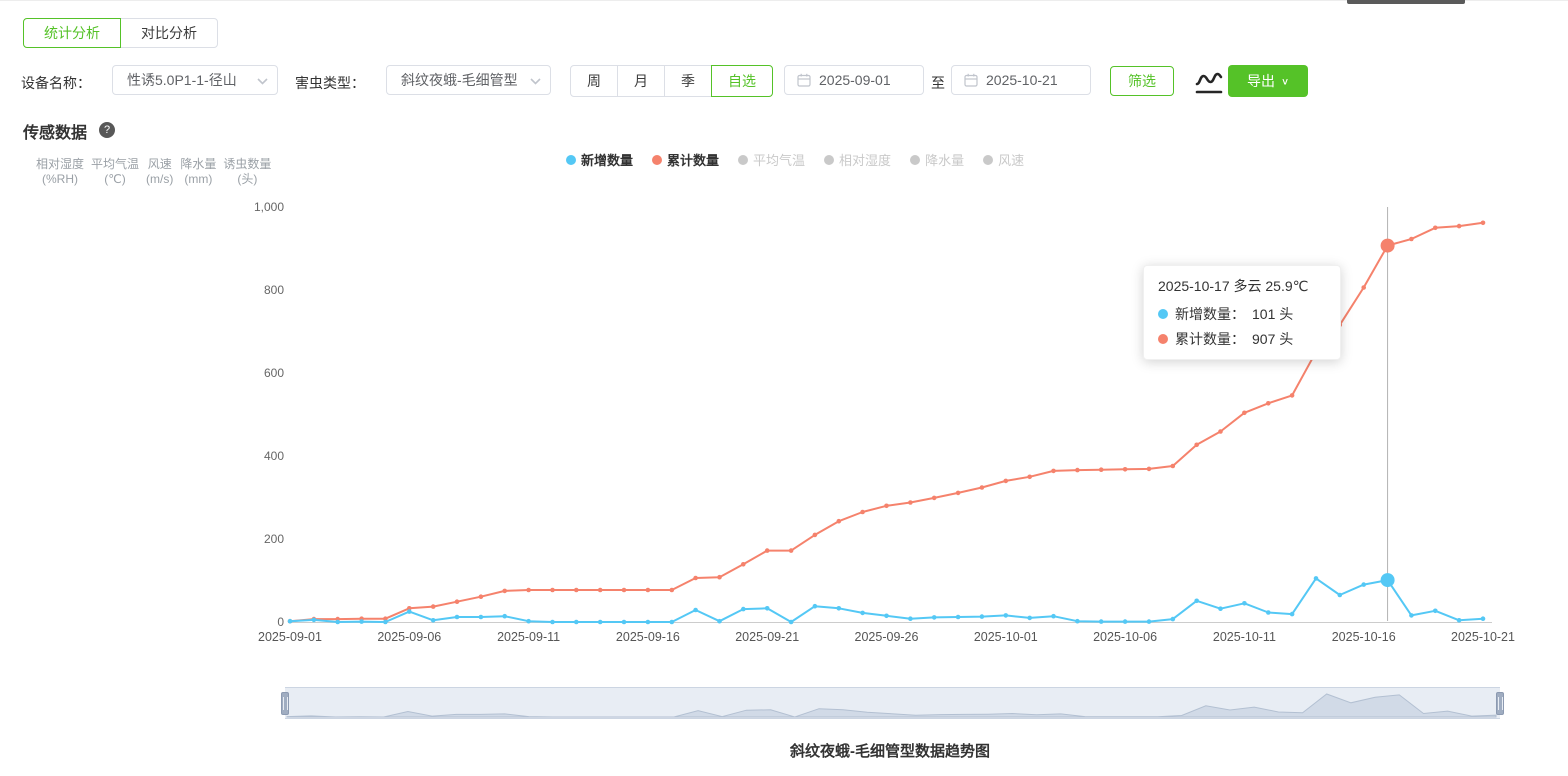 The width and height of the screenshot is (1568, 776). Describe the element at coordinates (641, 81) in the screenshot. I see `period-month-button: 月` at that location.